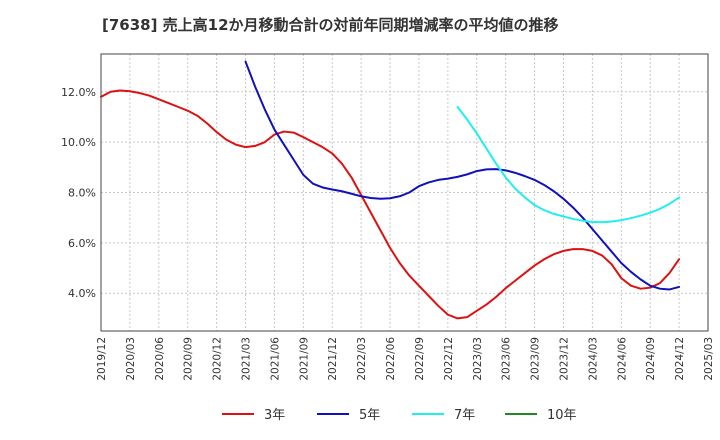 The width and height of the screenshot is (720, 440). Describe the element at coordinates (78, 142) in the screenshot. I see `y-tick-label: 10.0%` at that location.